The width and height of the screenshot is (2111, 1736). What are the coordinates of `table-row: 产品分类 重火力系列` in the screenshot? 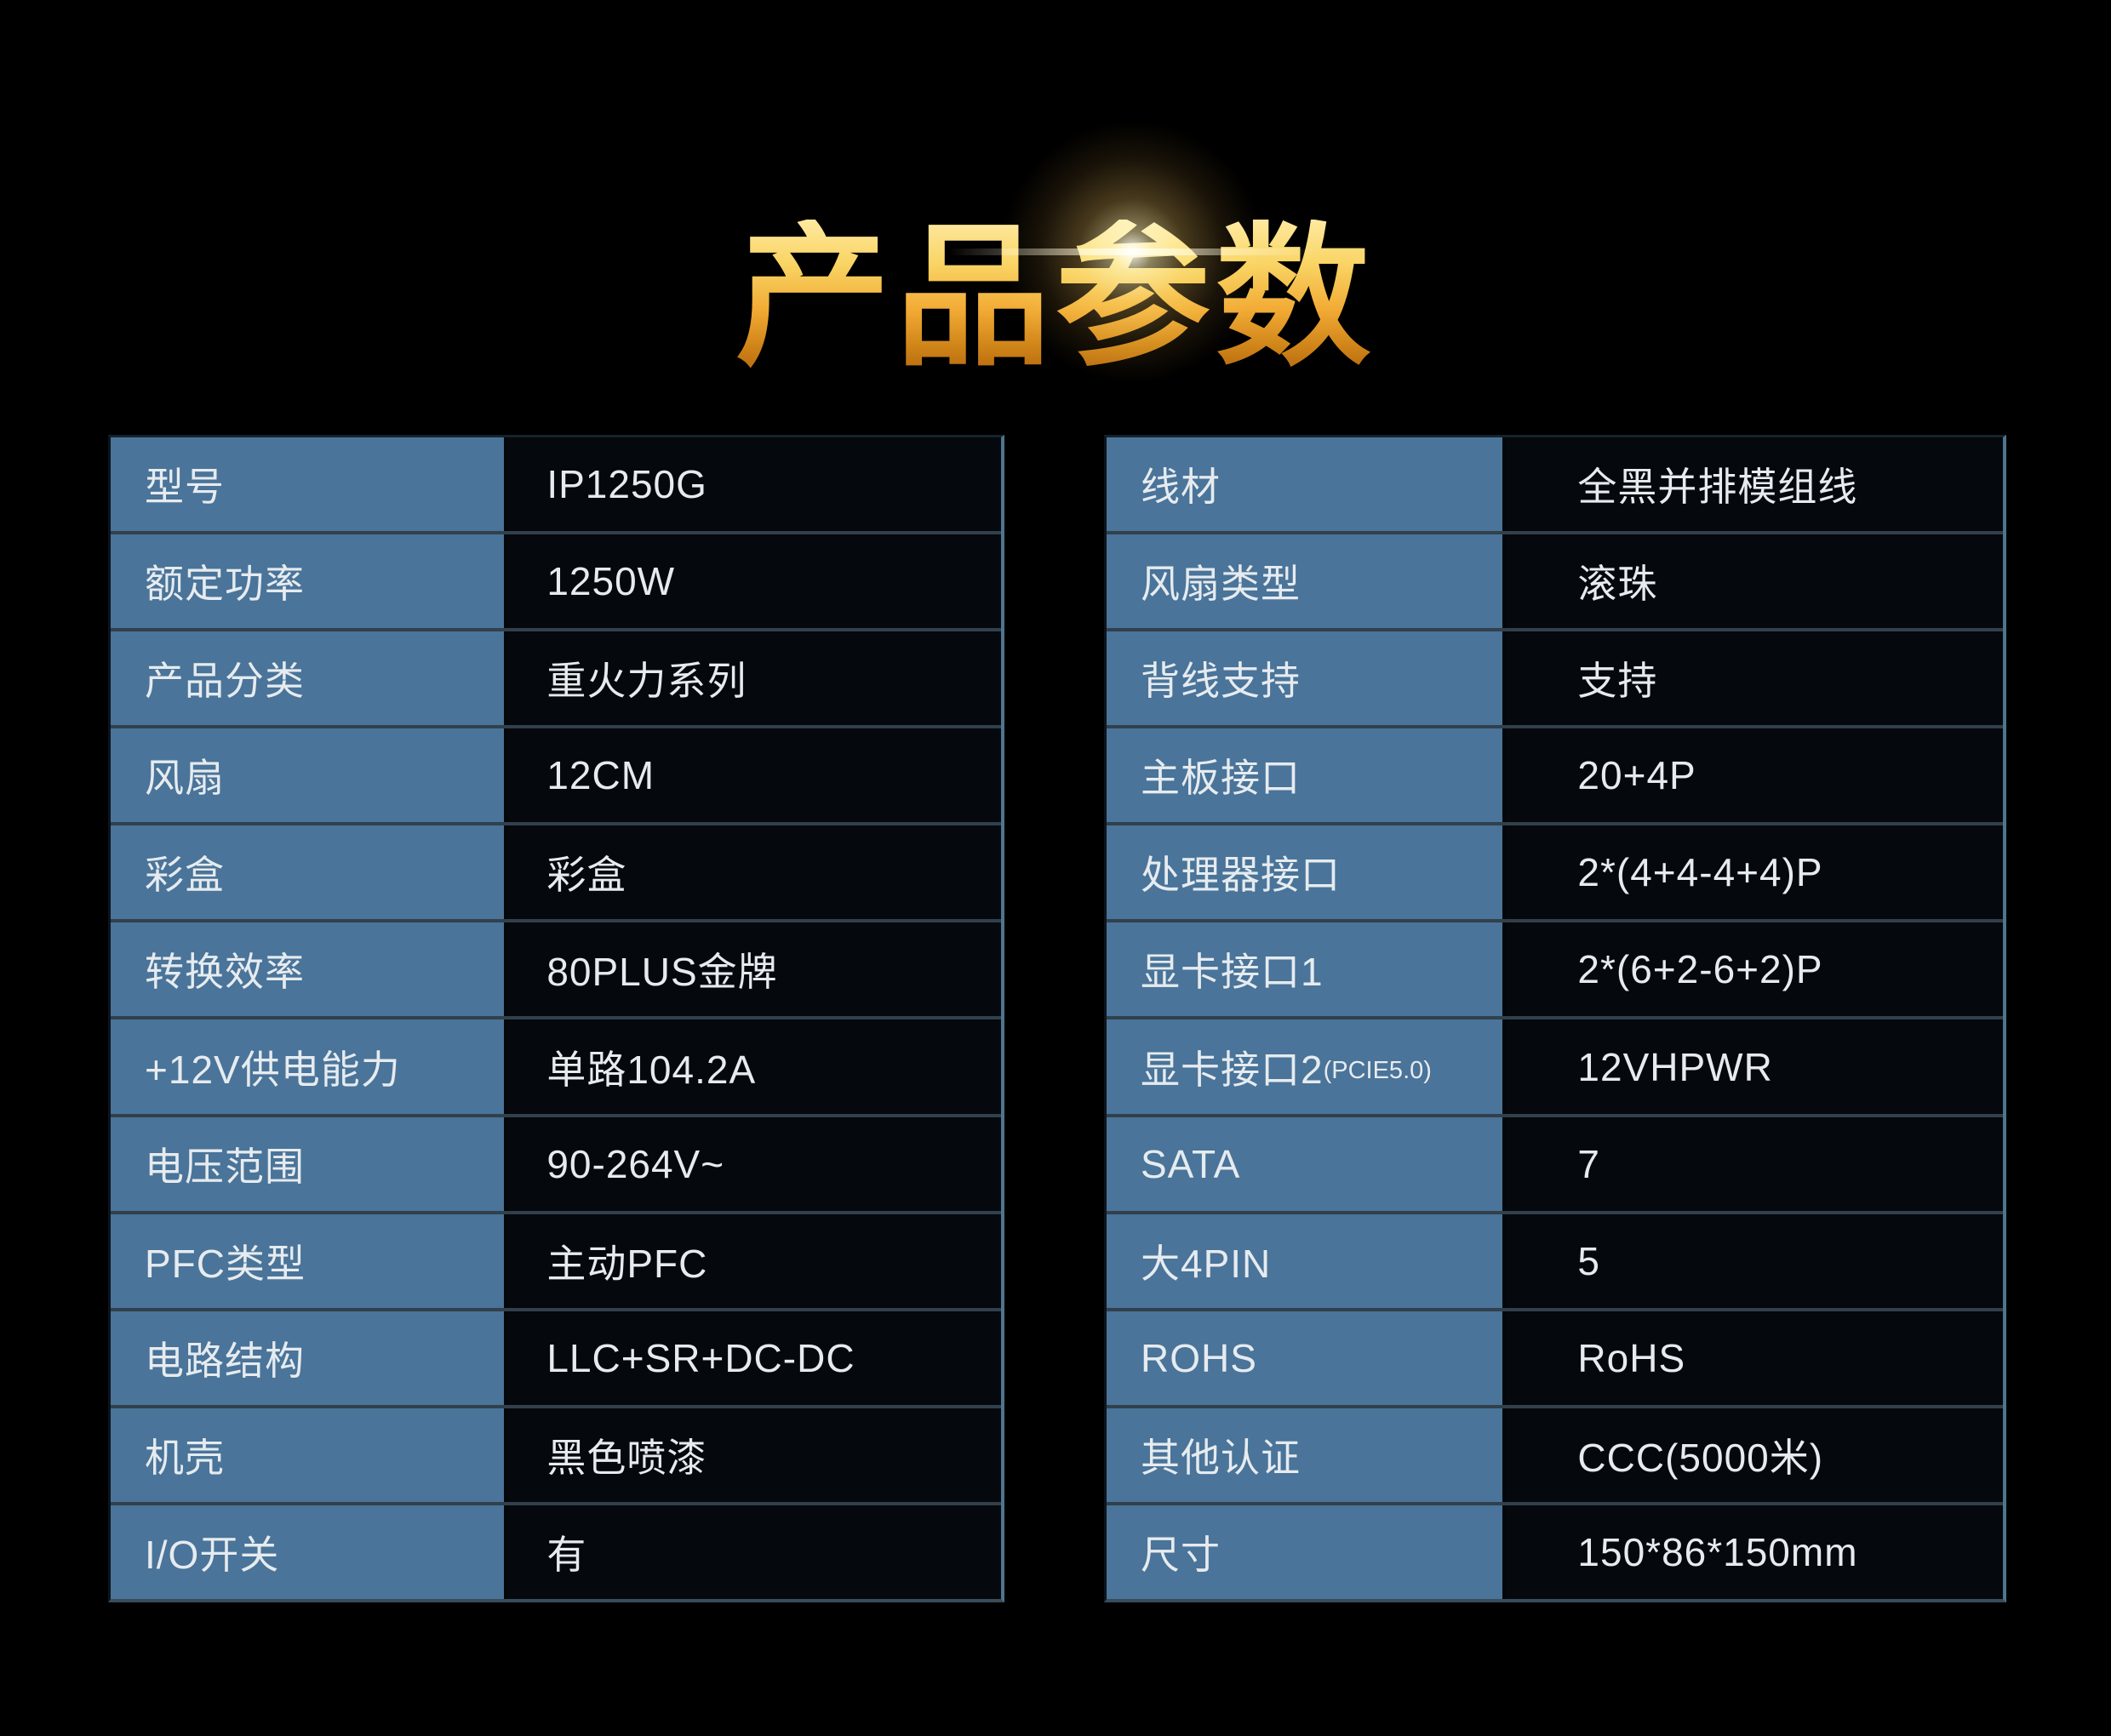 It's located at (556, 677).